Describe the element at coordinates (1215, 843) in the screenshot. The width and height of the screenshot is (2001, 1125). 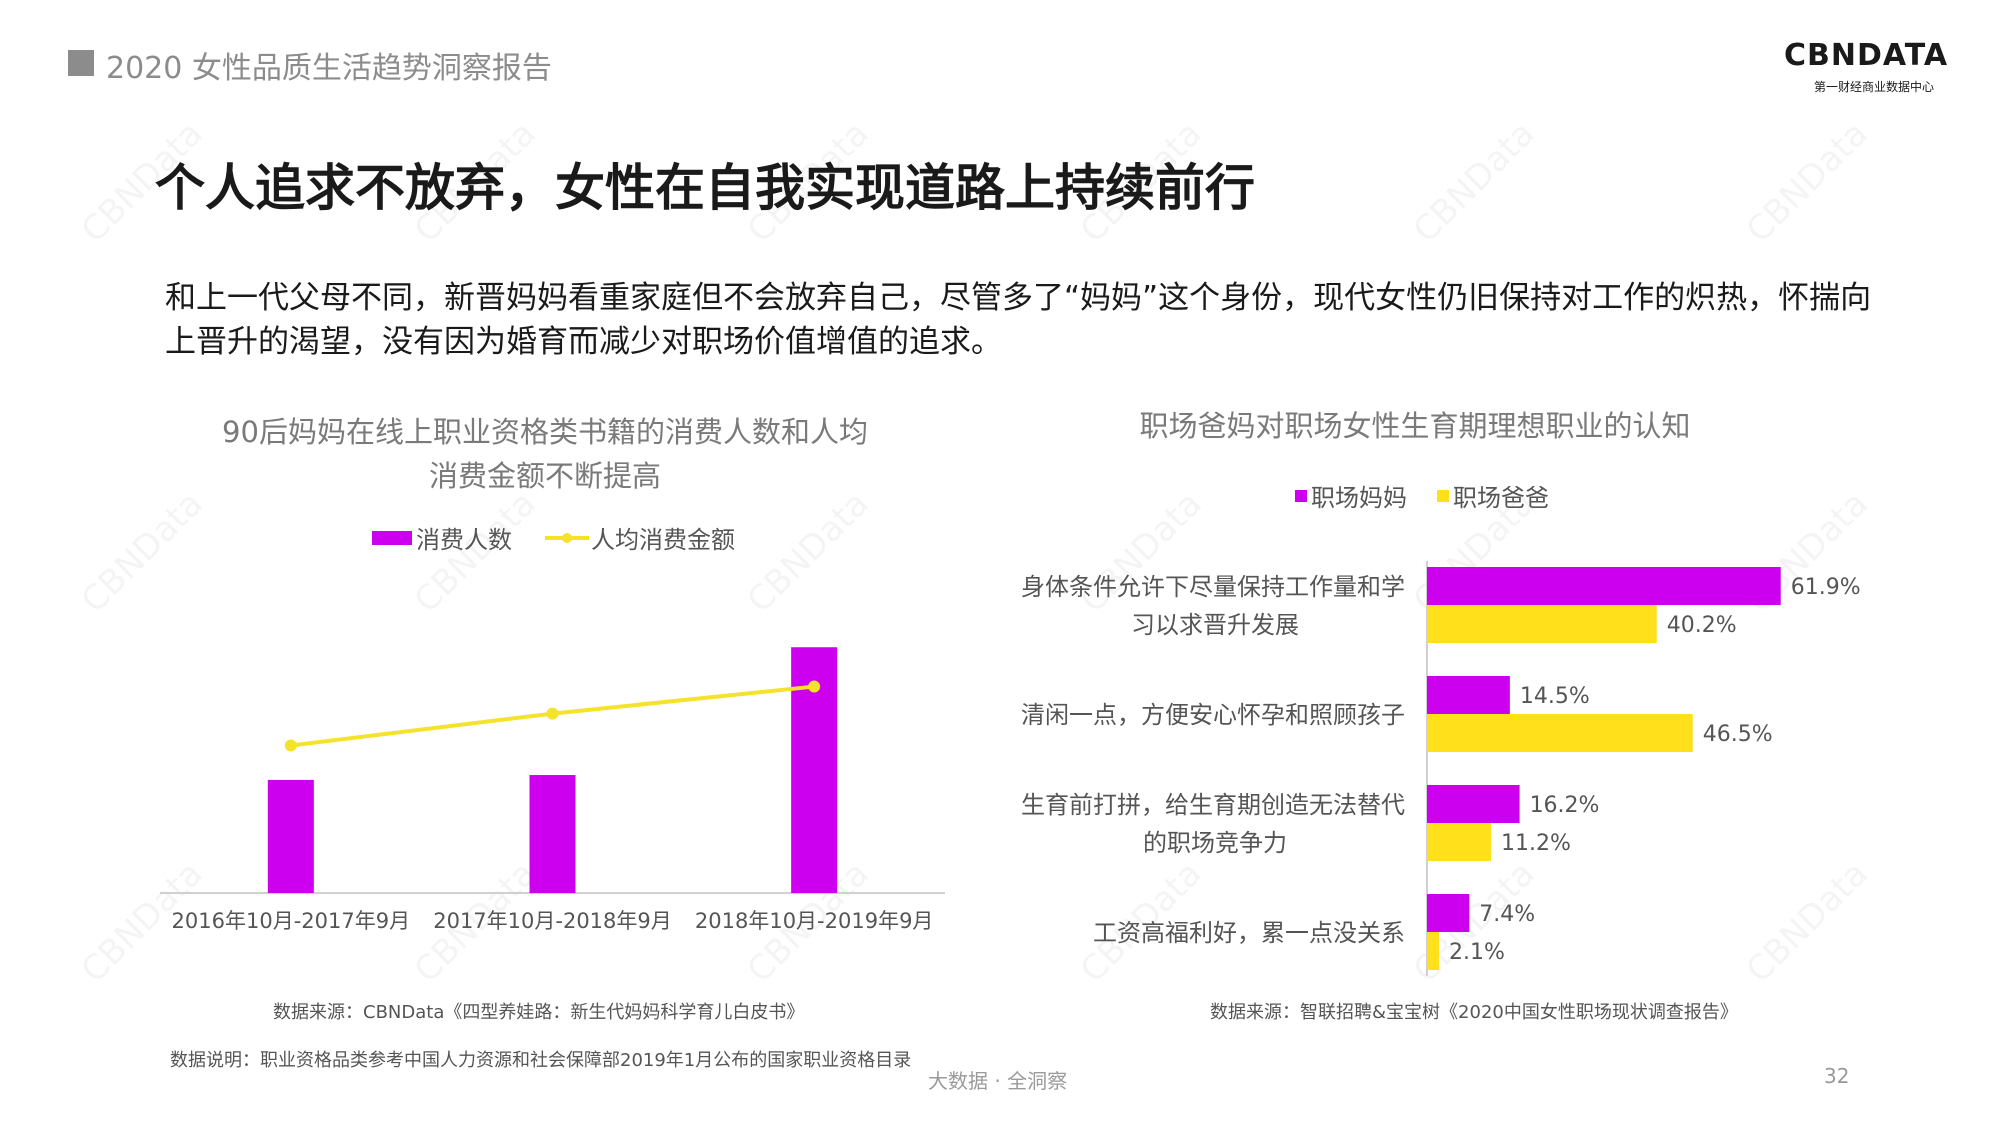
I see `category-label: 的职场竞争力` at that location.